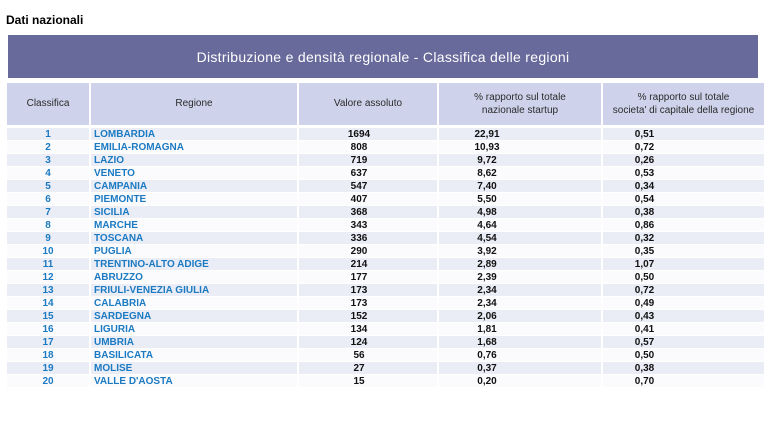  Describe the element at coordinates (519, 147) in the screenshot. I see `pct-national-cell: 10,93` at that location.